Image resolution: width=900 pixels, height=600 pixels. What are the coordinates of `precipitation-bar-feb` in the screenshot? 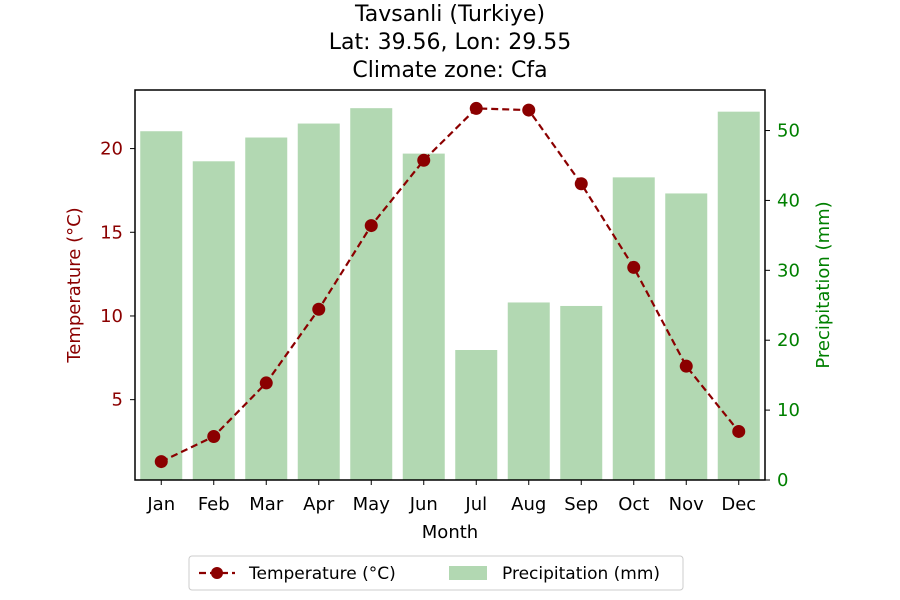 It's located at (213, 320).